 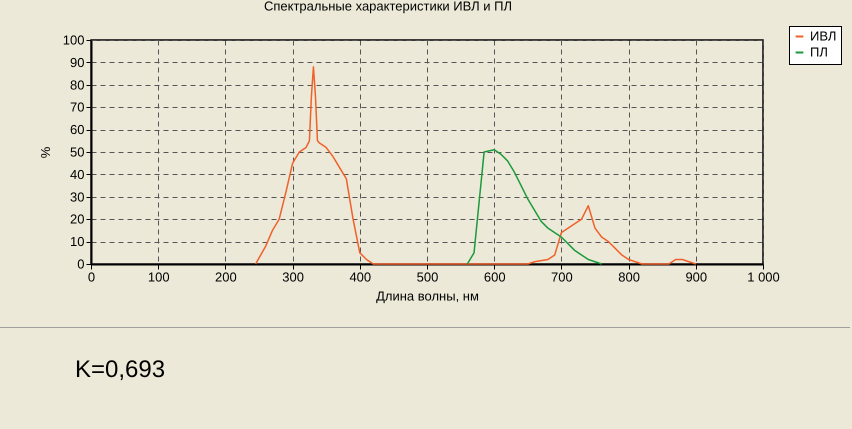 I want to click on text: K=0,693, so click(x=120, y=370).